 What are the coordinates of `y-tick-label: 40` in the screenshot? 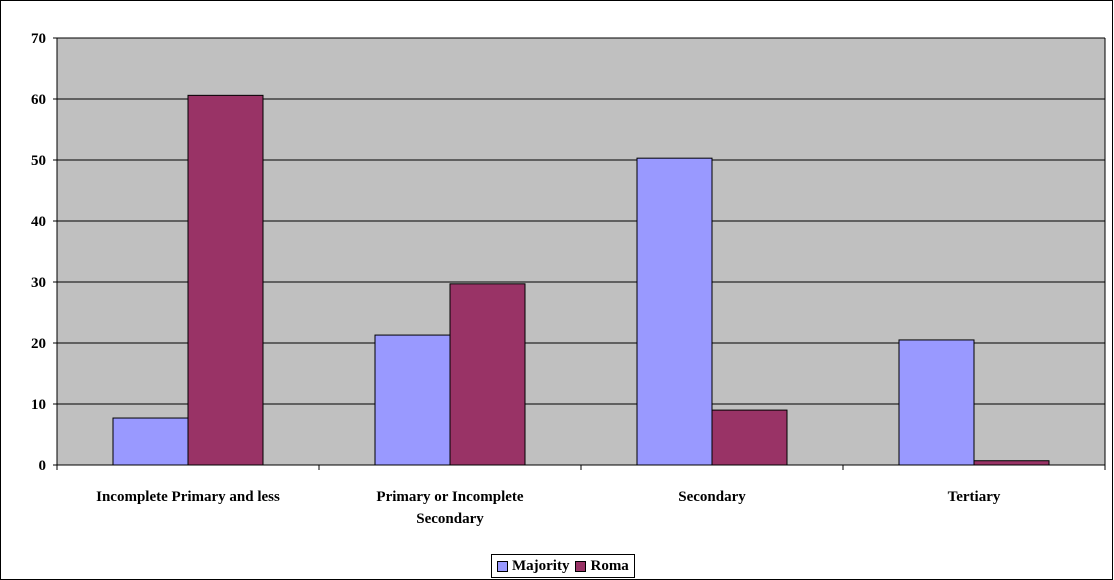 It's located at (38, 222).